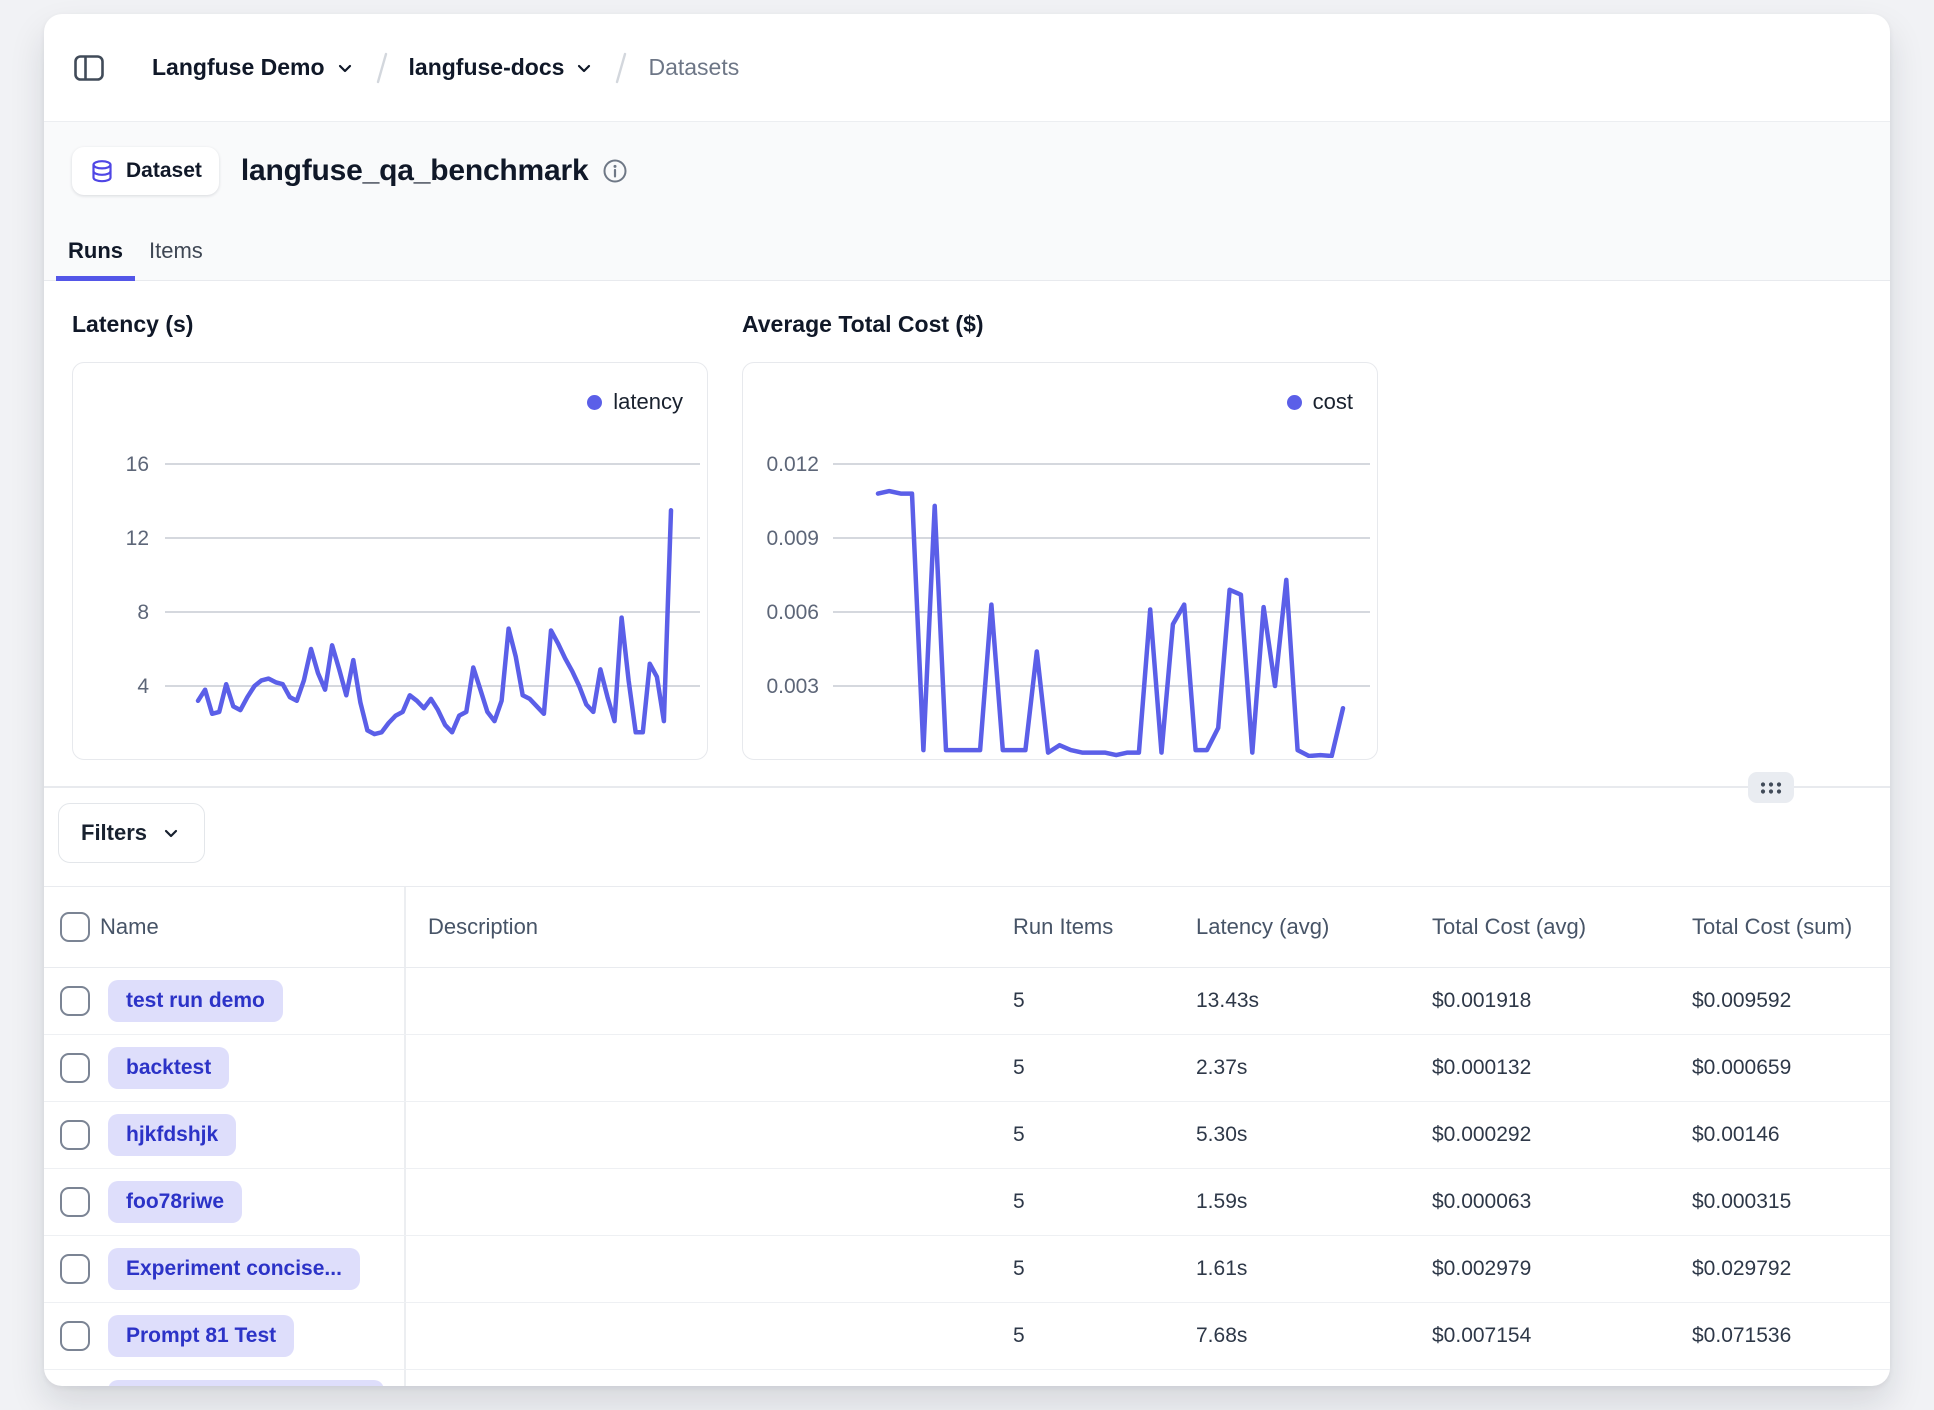  Describe the element at coordinates (135, 259) in the screenshot. I see `dataset-tabs: Runs Items` at that location.